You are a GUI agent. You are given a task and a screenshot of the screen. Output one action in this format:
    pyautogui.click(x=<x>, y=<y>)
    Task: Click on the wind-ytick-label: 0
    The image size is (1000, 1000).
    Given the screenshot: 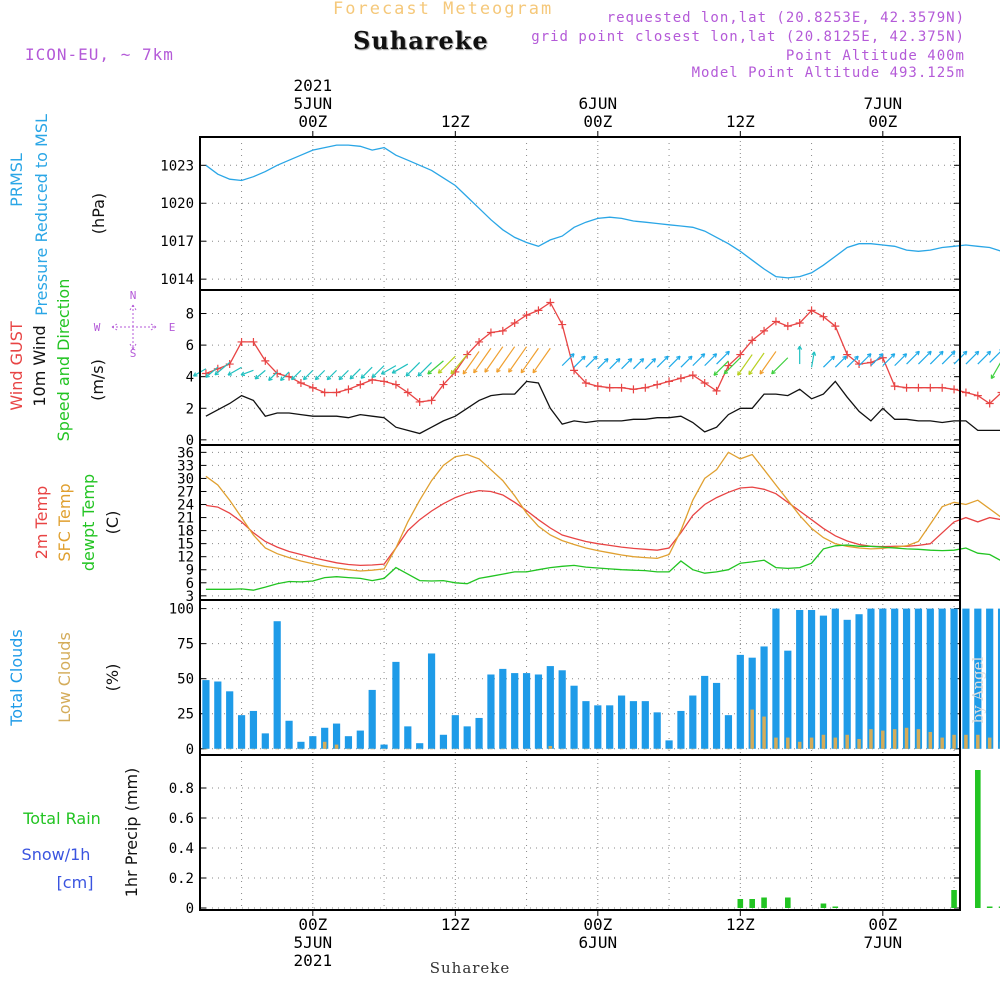 What is the action you would take?
    pyautogui.click(x=190, y=441)
    